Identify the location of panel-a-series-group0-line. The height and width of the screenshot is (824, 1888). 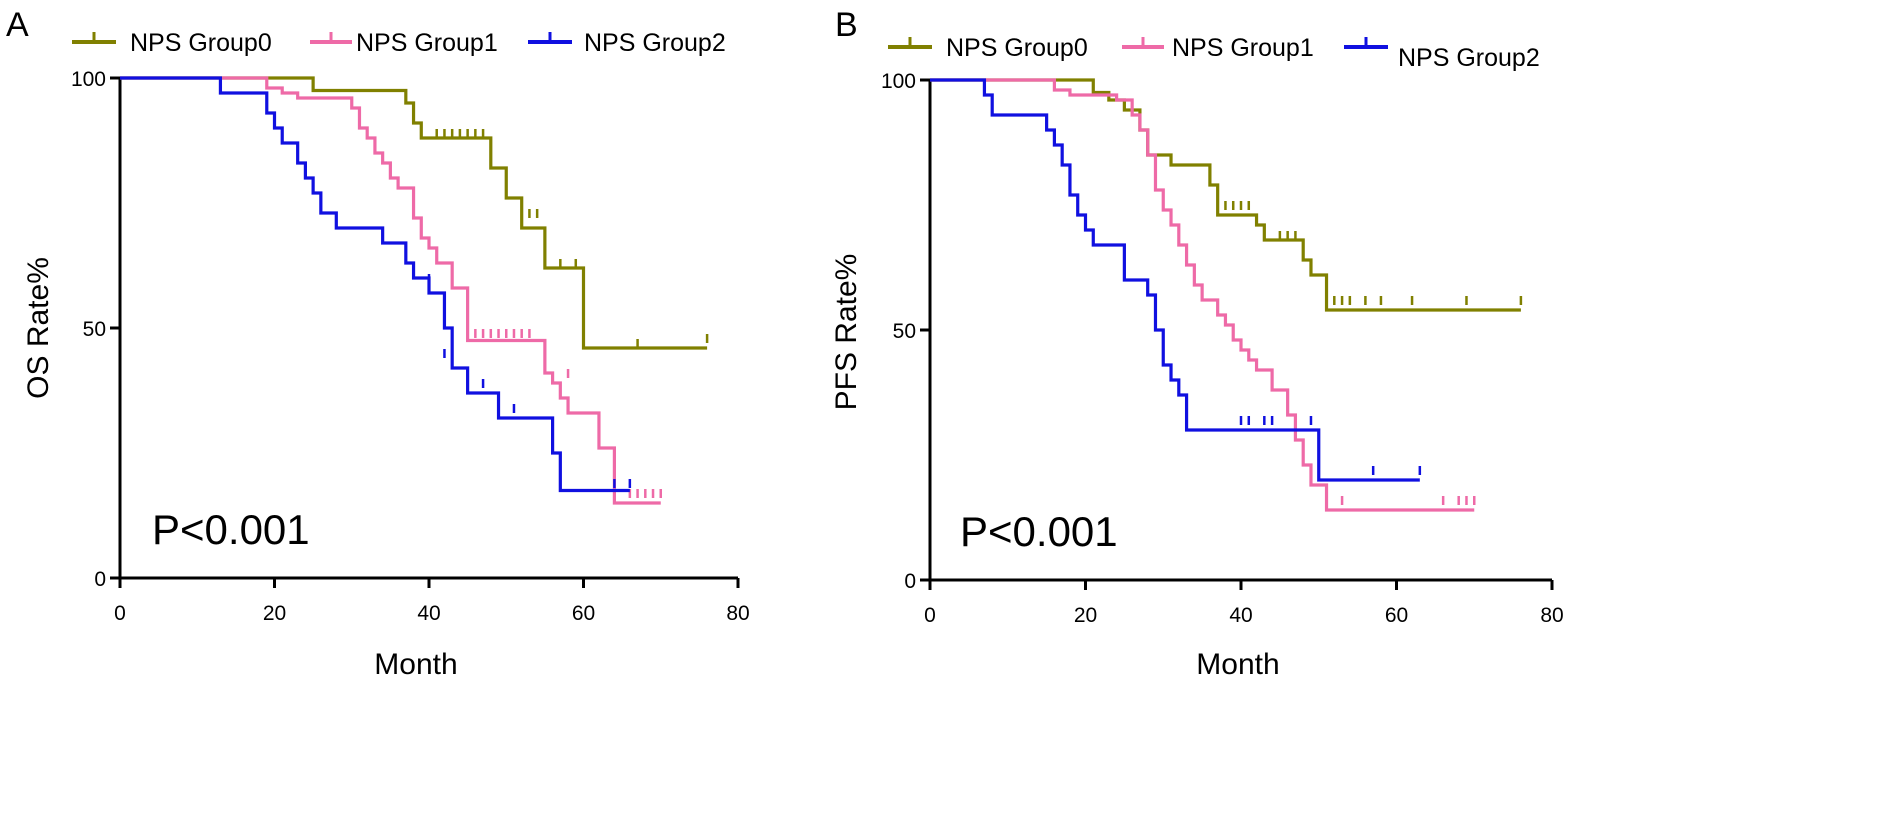
(414, 213).